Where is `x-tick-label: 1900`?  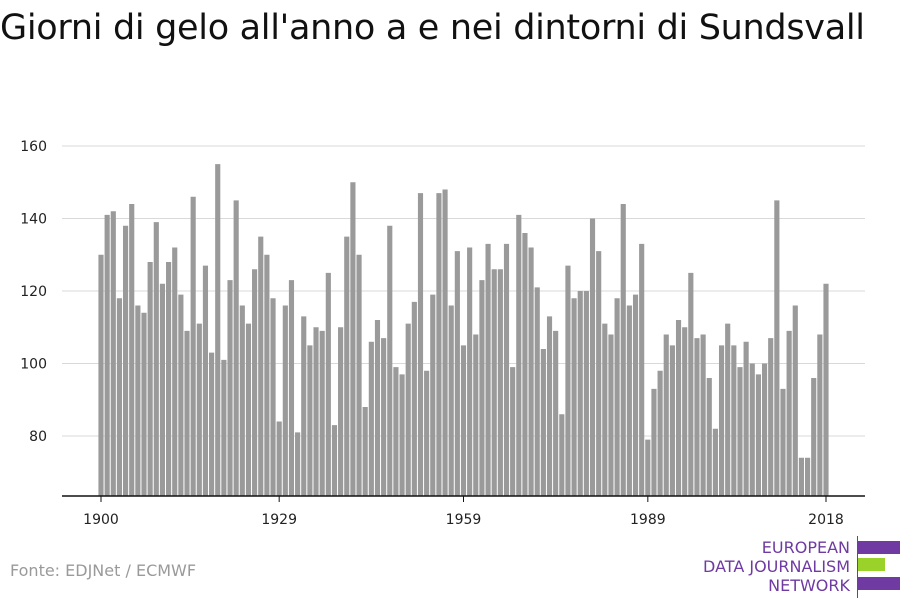 x-tick-label: 1900 is located at coordinates (101, 520).